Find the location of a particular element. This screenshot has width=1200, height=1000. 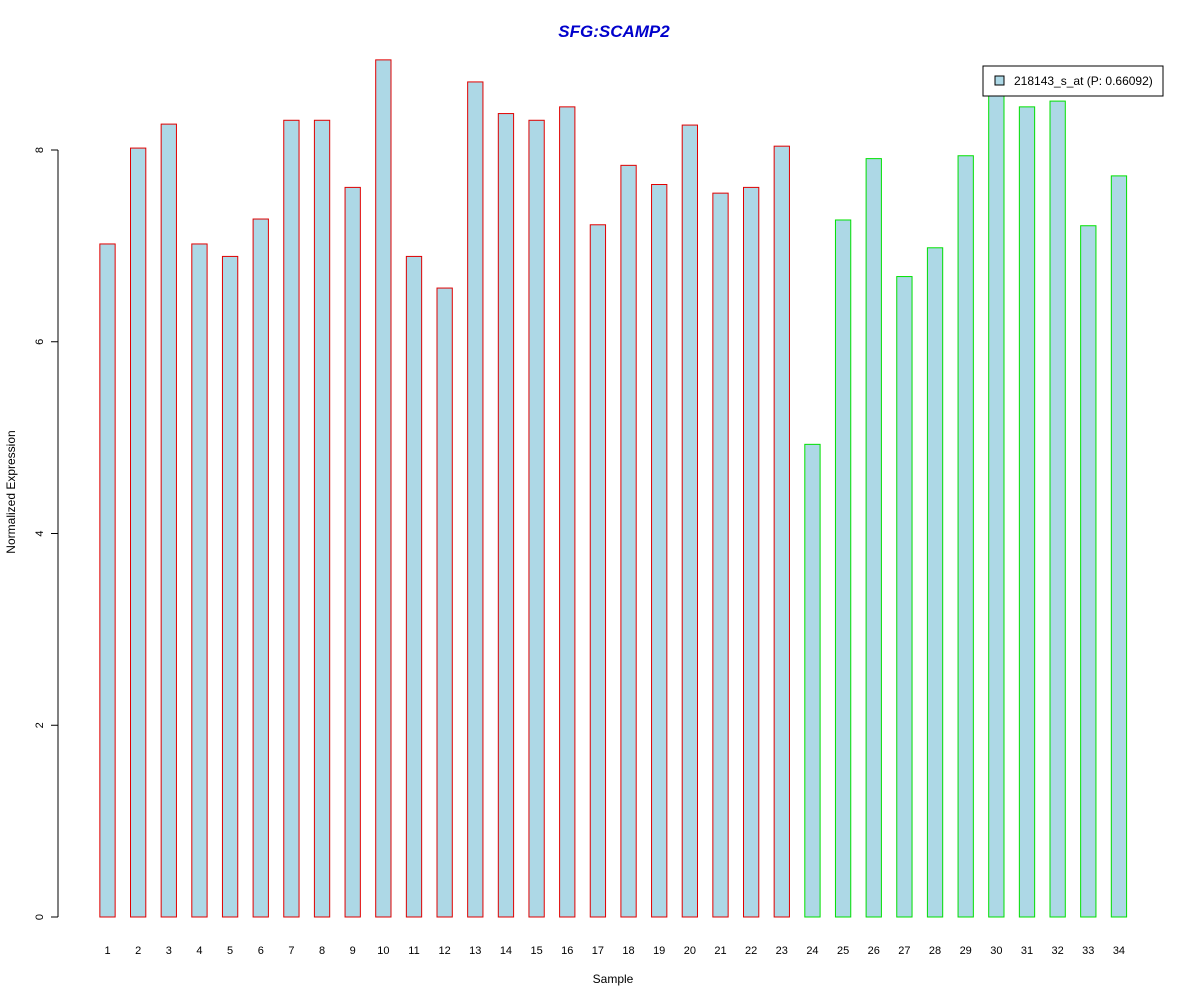

x-tick-label: 1 is located at coordinates (107, 951).